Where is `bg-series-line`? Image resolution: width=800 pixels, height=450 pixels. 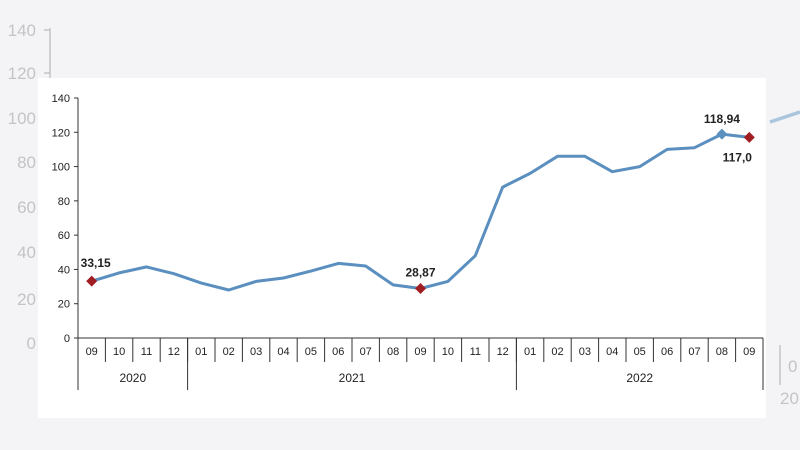
bg-series-line is located at coordinates (784, 117).